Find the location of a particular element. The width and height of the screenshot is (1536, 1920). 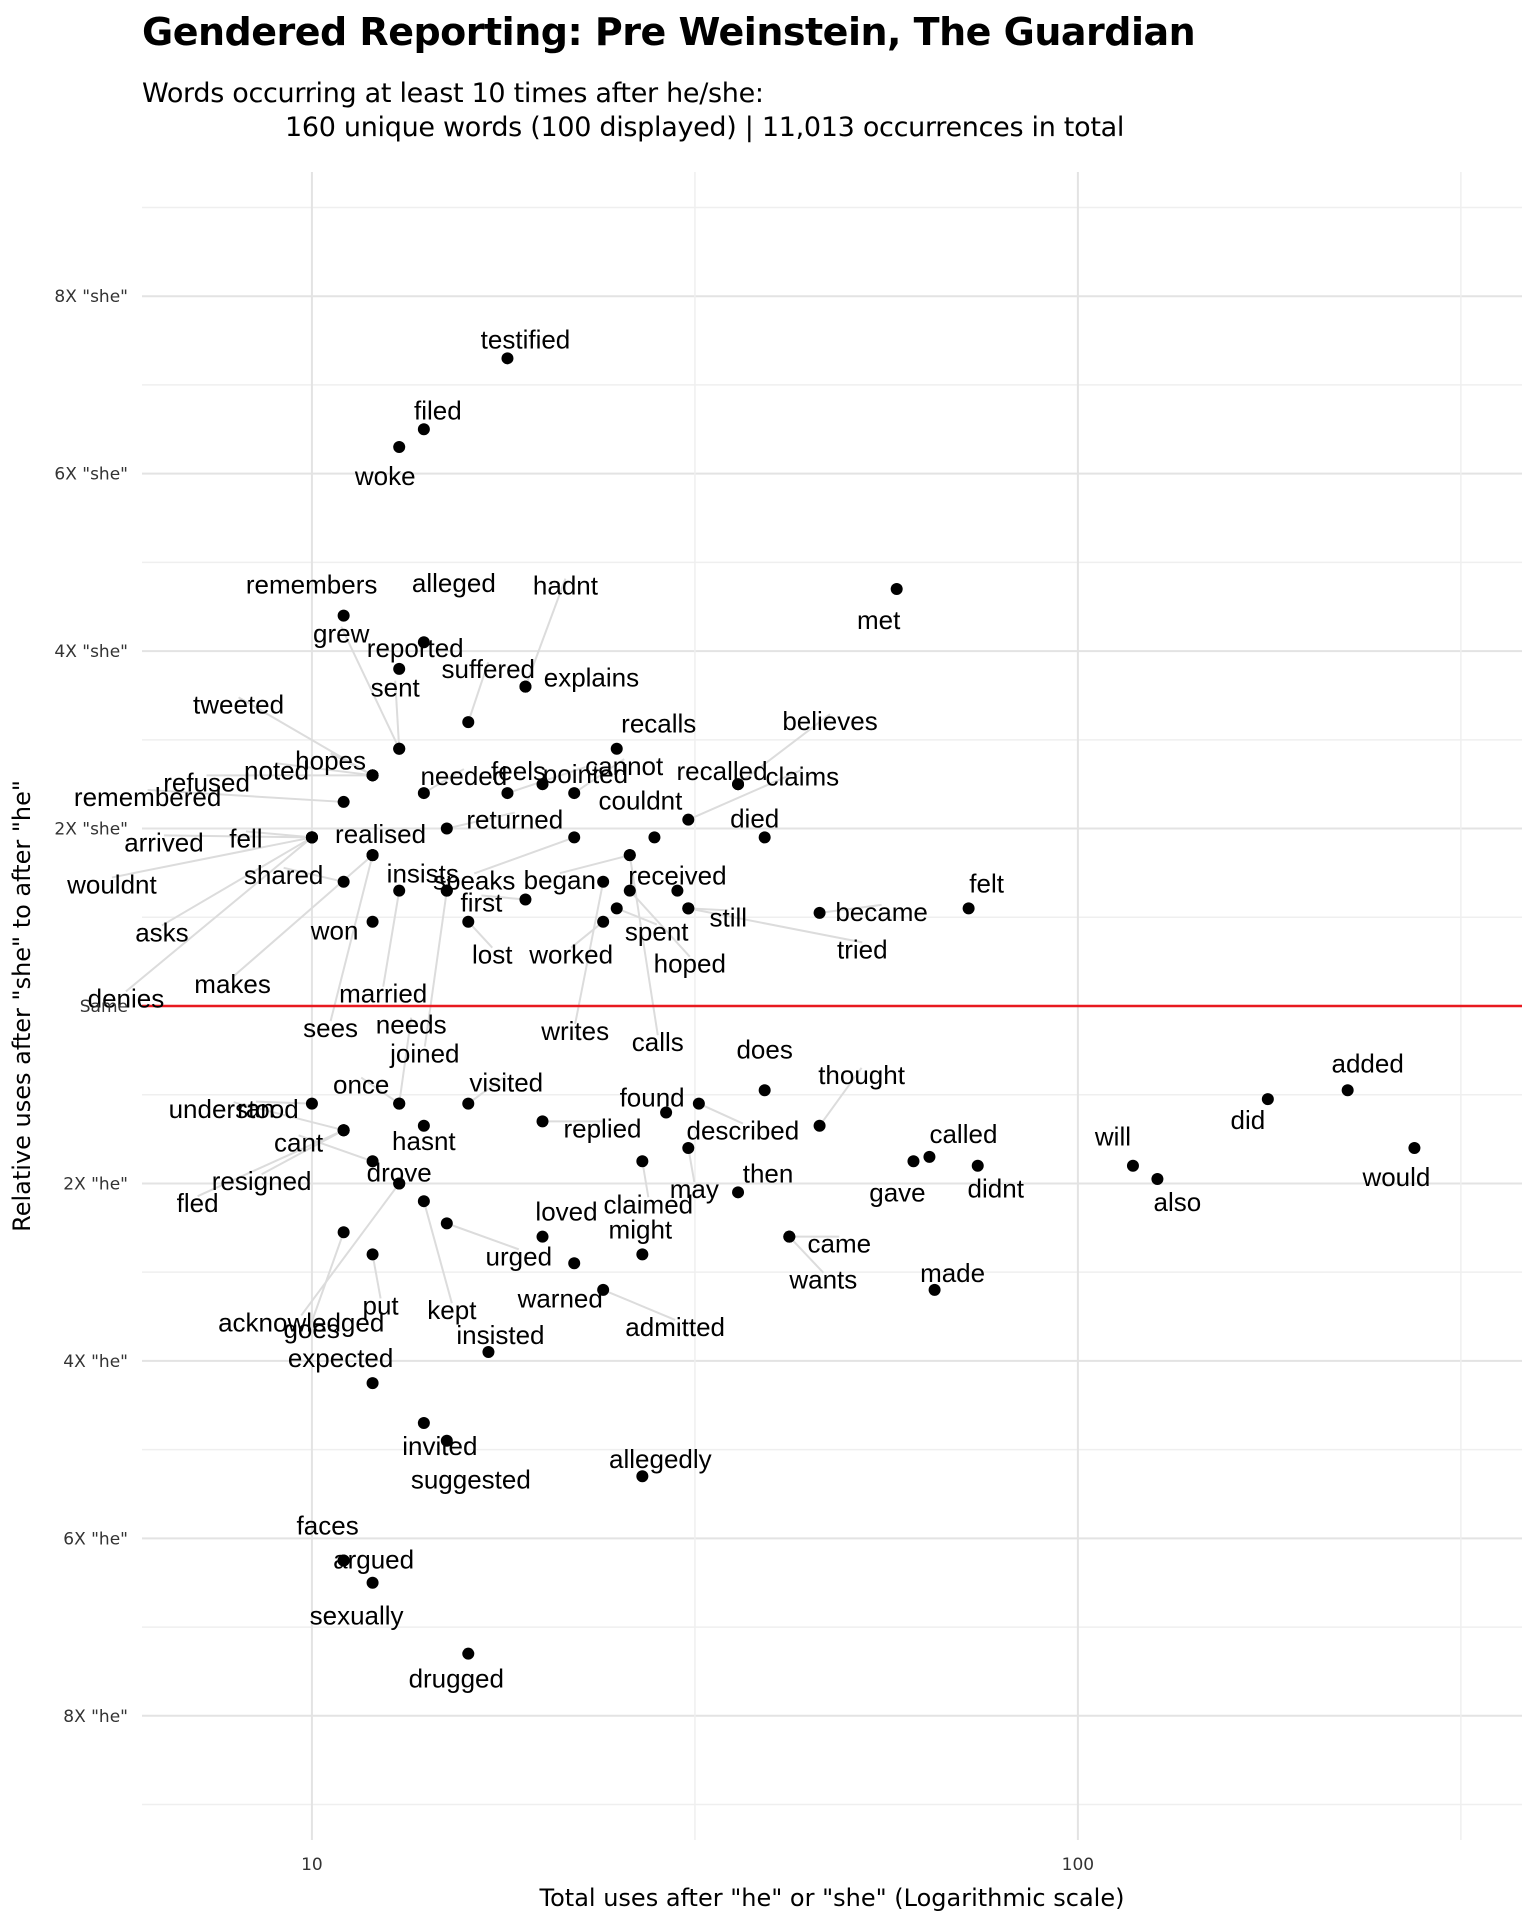

point-label-arrived: arrived is located at coordinates (163, 842).